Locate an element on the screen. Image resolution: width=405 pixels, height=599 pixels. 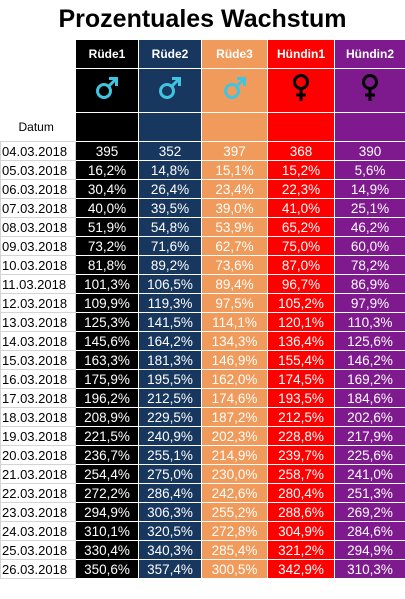
date-cell: 11.03.2018 is located at coordinates (38, 284).